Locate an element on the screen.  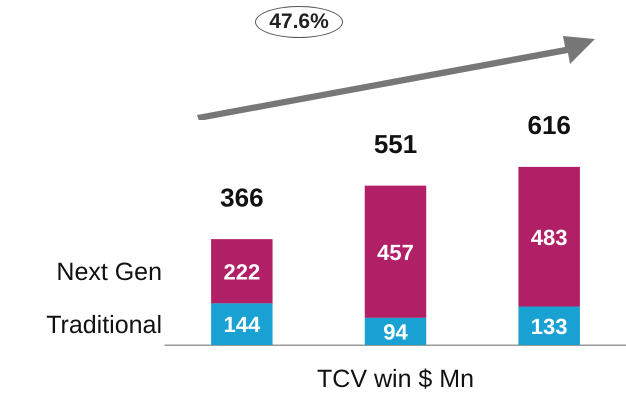
series-label: Traditional is located at coordinates (104, 325).